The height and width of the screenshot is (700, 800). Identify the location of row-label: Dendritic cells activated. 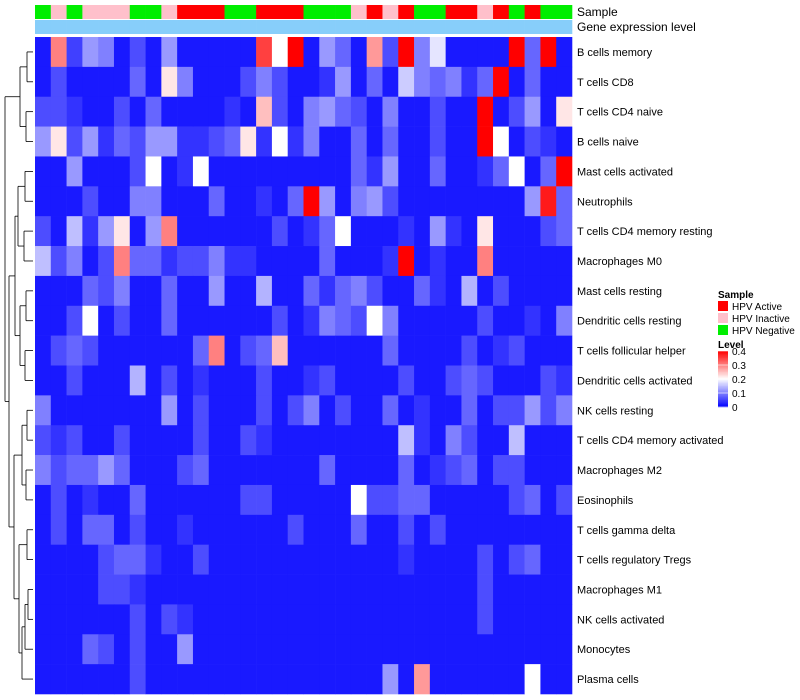
(635, 381).